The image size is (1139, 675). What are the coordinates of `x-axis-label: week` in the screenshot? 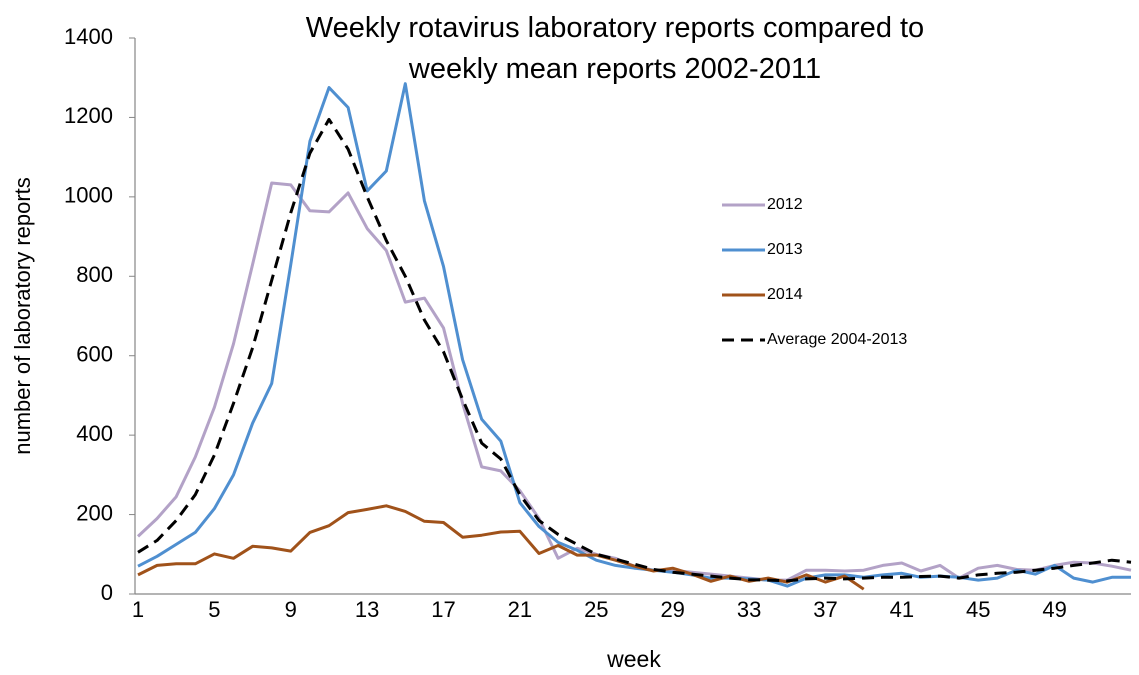 It's located at (633, 659).